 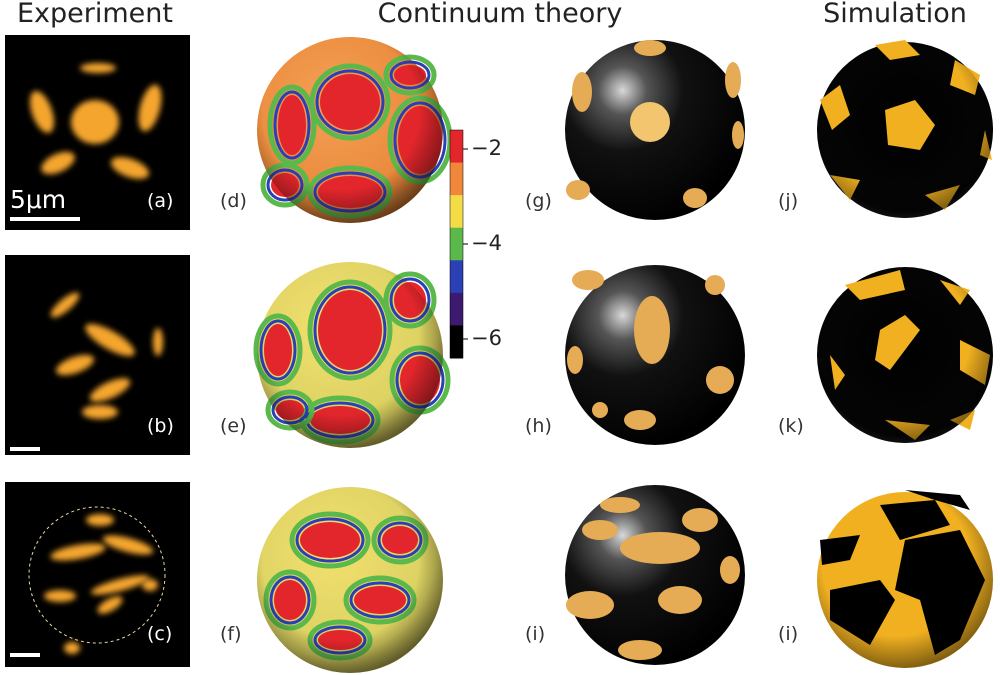 I want to click on panel-label: (c), so click(x=159, y=634).